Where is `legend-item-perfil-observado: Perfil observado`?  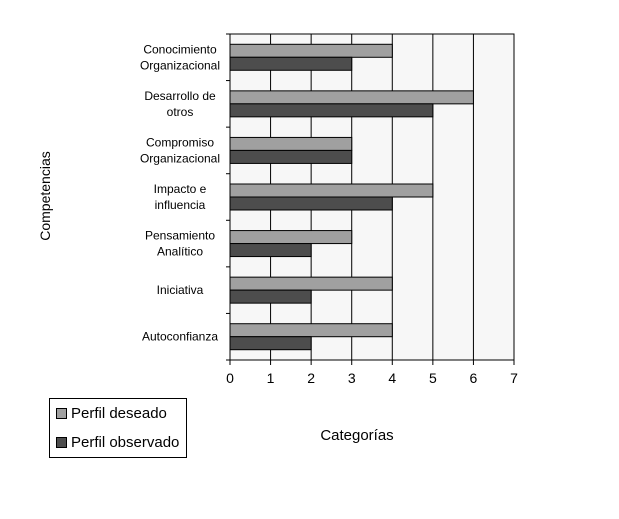
legend-item-perfil-observado: Perfil observado is located at coordinates (117, 442).